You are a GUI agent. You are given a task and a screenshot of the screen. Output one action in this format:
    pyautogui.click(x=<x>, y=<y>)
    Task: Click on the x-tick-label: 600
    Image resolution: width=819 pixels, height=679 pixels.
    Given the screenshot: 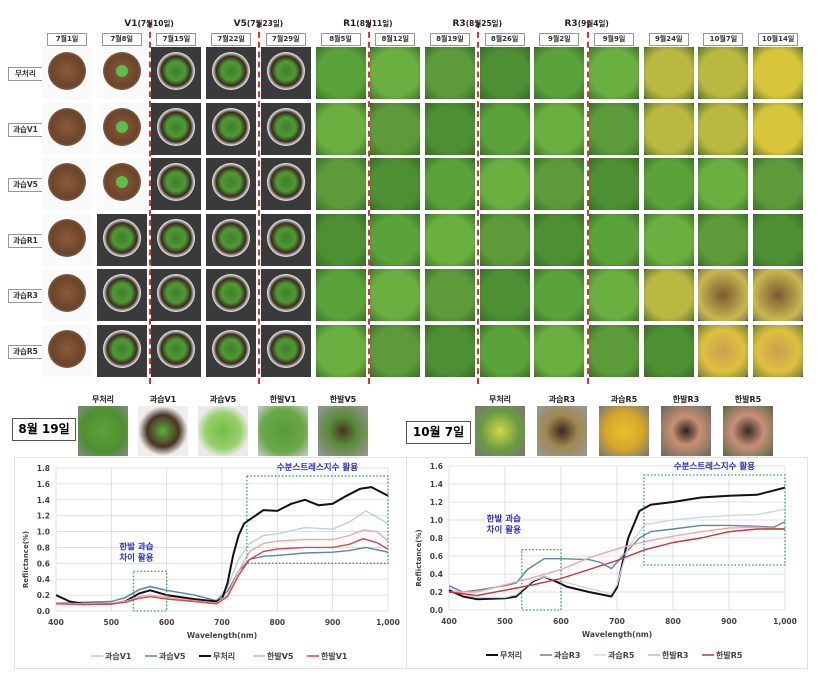 What is the action you would take?
    pyautogui.click(x=561, y=621)
    